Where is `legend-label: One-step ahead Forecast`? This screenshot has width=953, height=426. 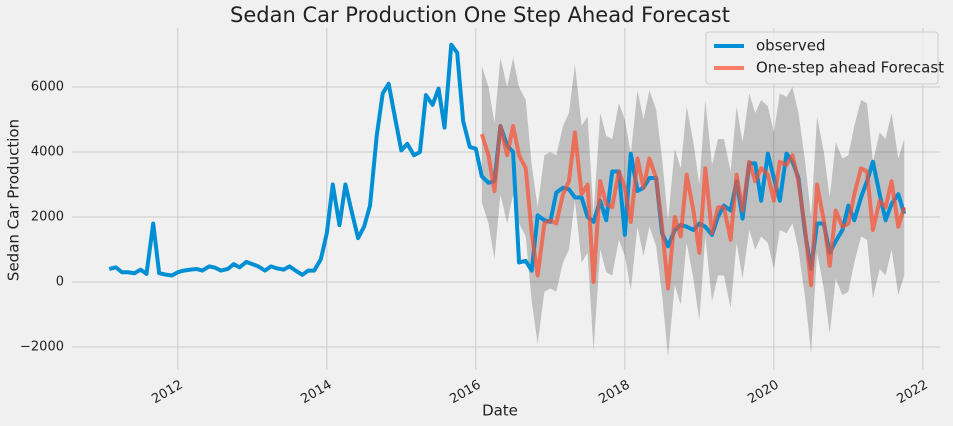
legend-label: One-step ahead Forecast is located at coordinates (850, 68).